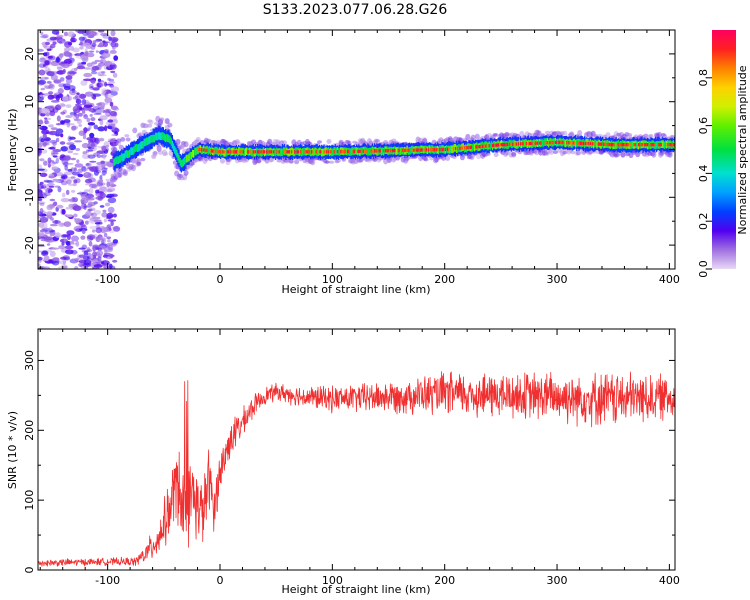  Describe the element at coordinates (29, 500) in the screenshot. I see `y-tick-label: 100` at that location.